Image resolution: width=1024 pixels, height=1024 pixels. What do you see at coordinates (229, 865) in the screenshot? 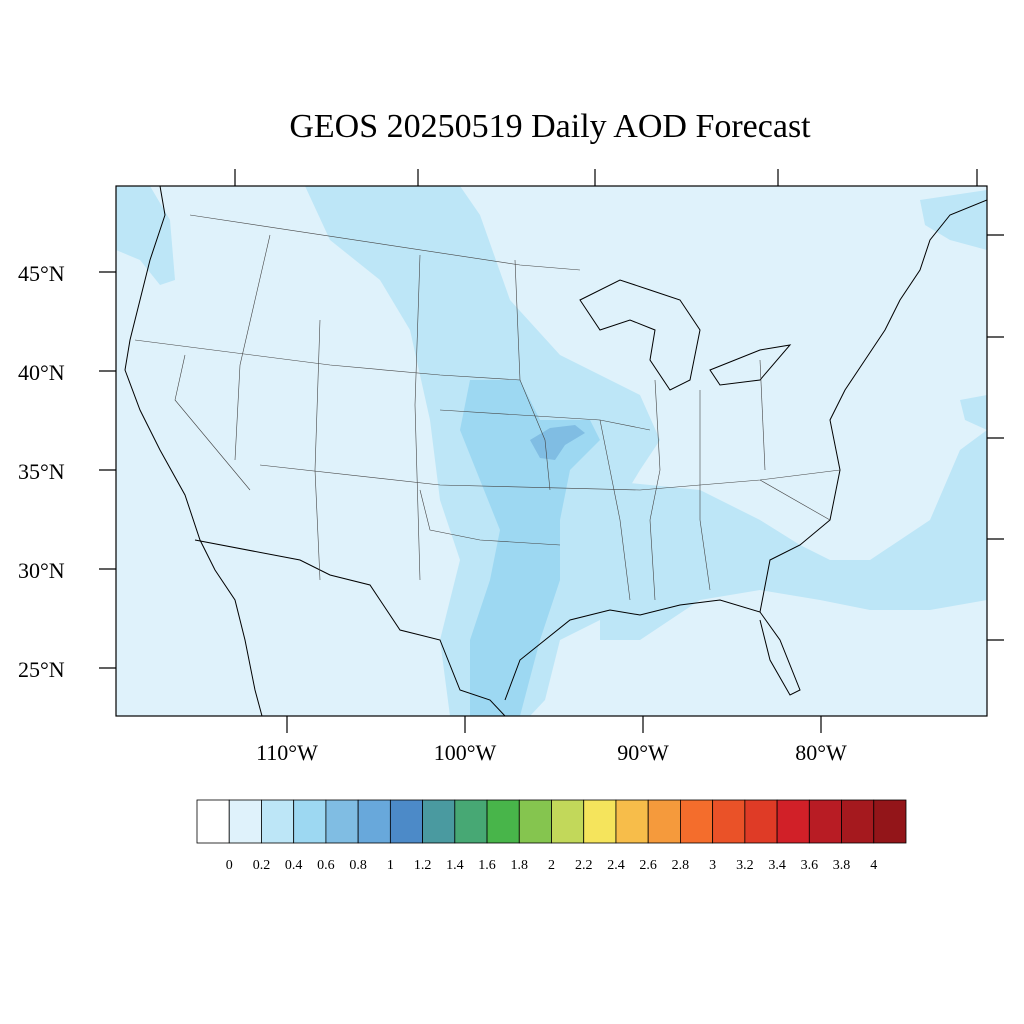
I see `colorbar-label: 0` at bounding box center [229, 865].